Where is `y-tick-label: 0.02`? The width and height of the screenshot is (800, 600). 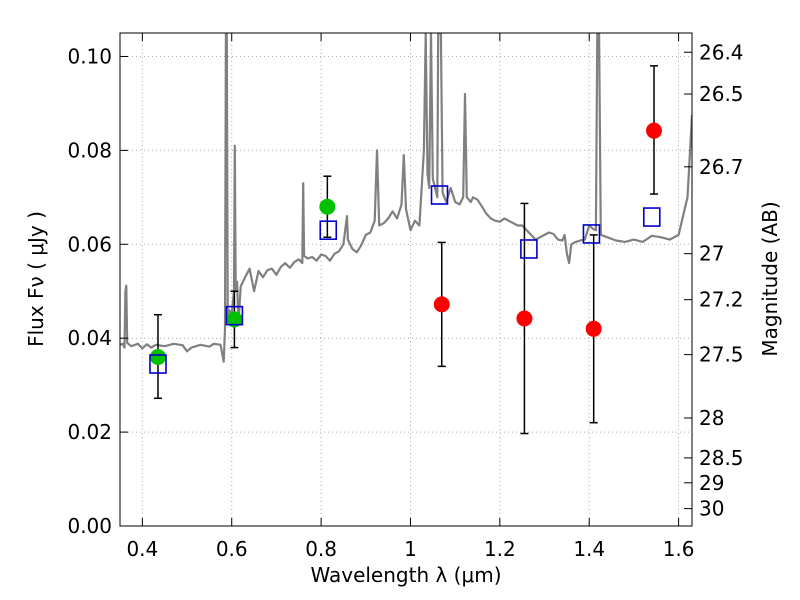 y-tick-label: 0.02 is located at coordinates (89, 432).